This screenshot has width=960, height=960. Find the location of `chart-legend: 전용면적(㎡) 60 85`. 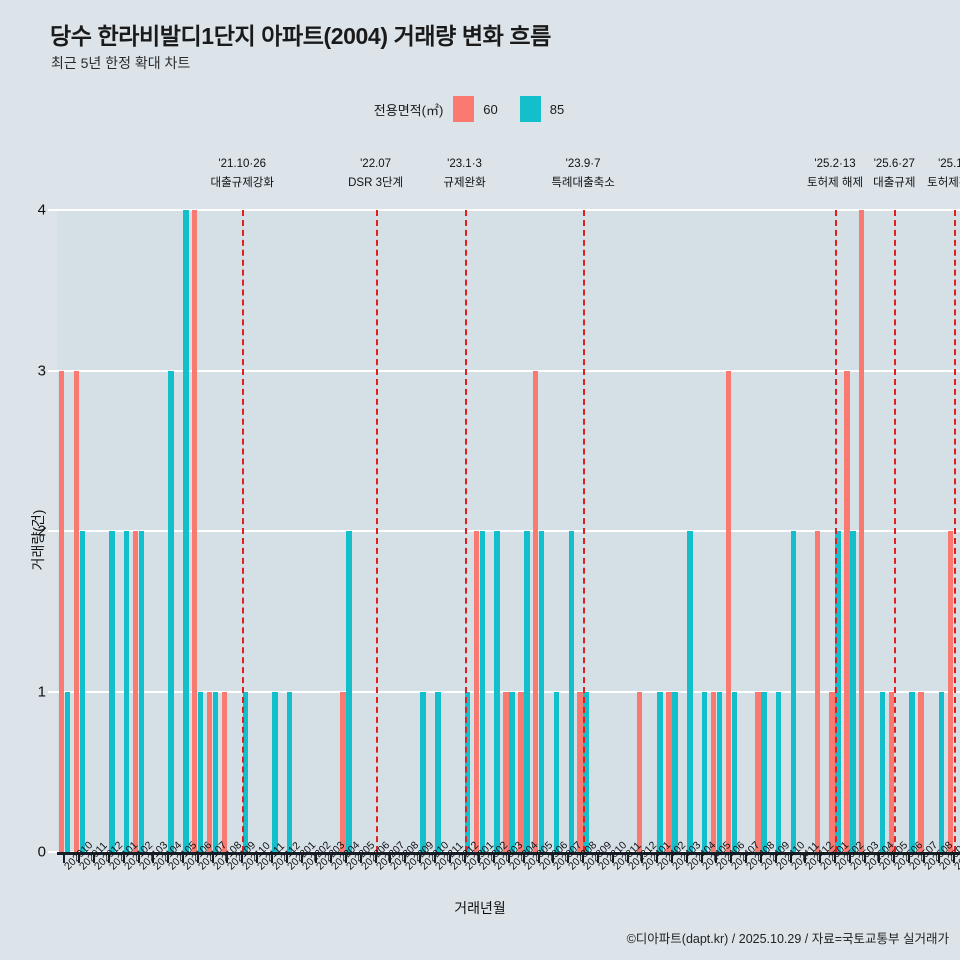

chart-legend: 전용면적(㎡) 60 85 is located at coordinates (480, 109).